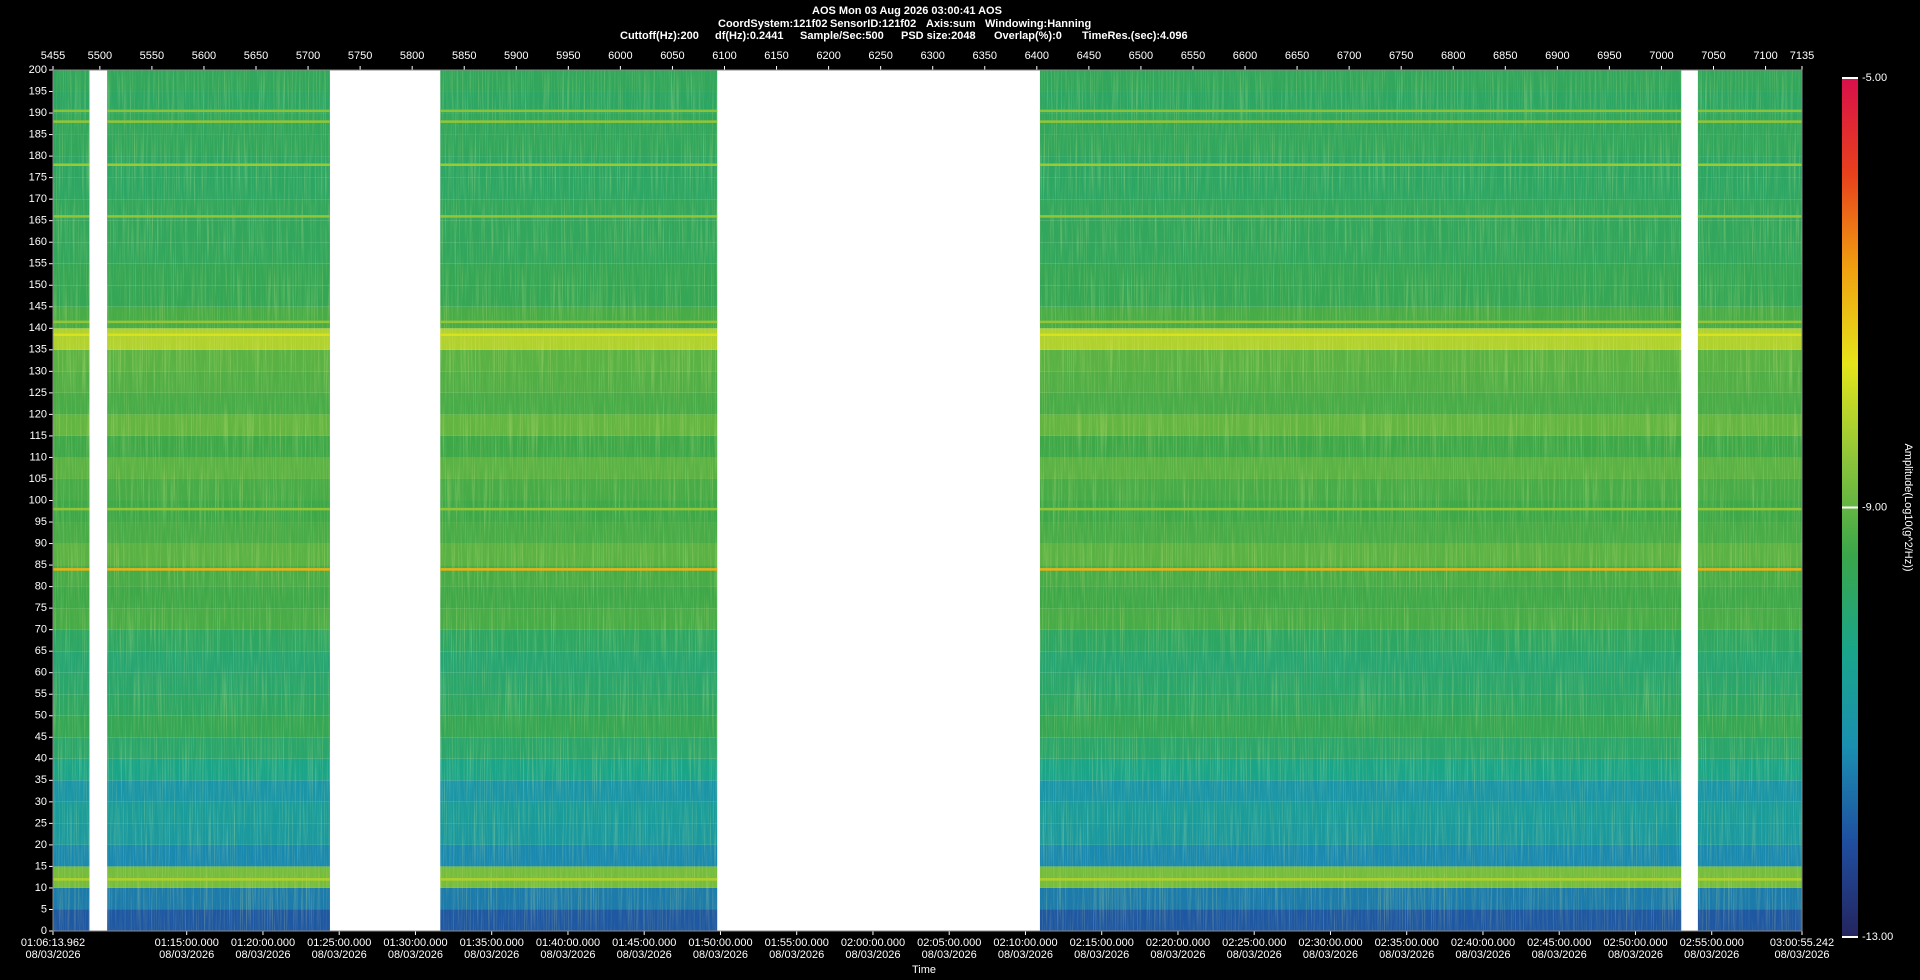 This screenshot has height=980, width=1920. What do you see at coordinates (38, 221) in the screenshot?
I see `y-tick-label: 165` at bounding box center [38, 221].